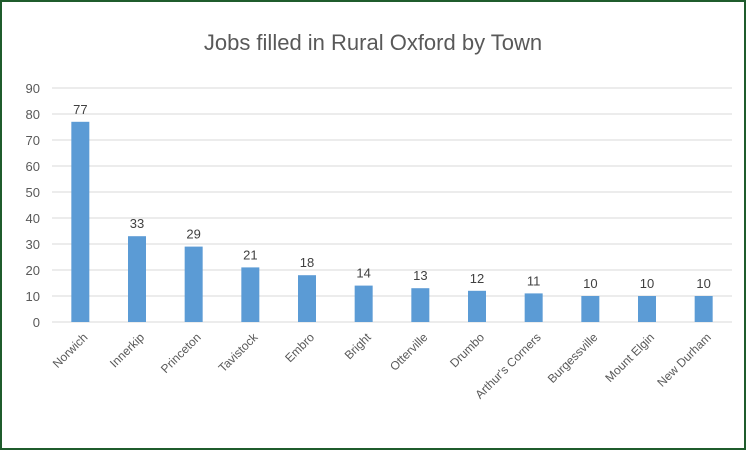 This screenshot has height=450, width=746. What do you see at coordinates (33, 270) in the screenshot?
I see `y-tick-label: 20` at bounding box center [33, 270].